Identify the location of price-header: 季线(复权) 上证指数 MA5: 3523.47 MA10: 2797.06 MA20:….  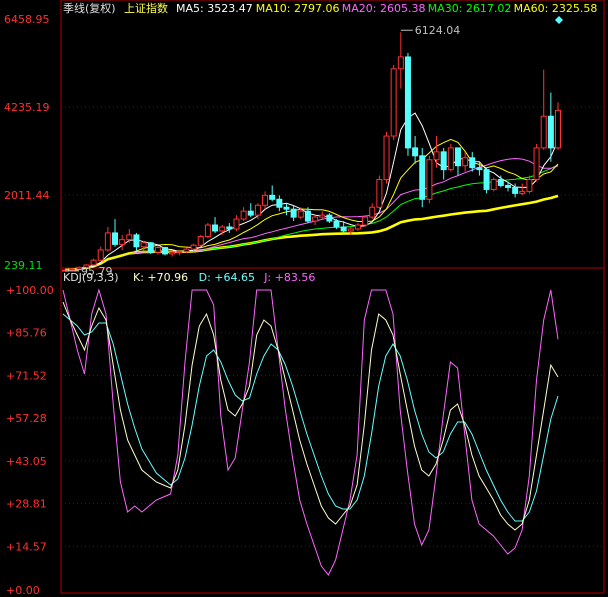
(330, 8).